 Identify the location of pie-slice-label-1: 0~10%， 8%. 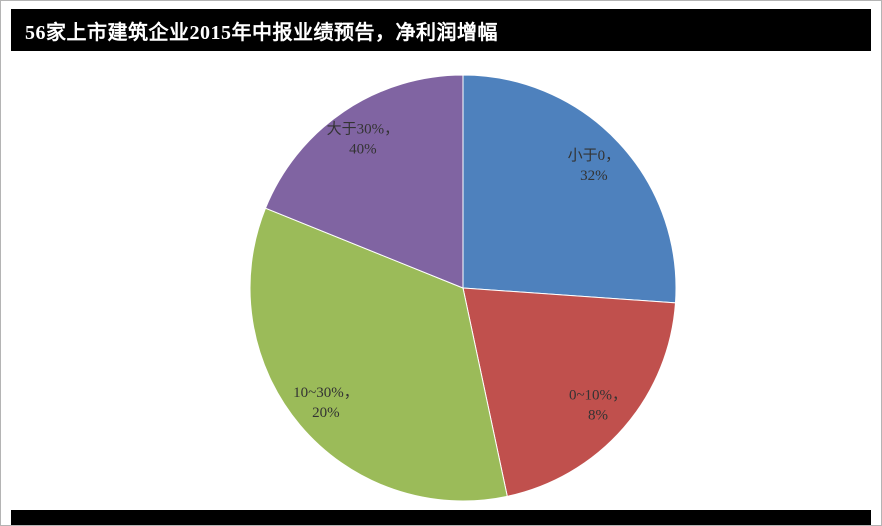
(598, 405).